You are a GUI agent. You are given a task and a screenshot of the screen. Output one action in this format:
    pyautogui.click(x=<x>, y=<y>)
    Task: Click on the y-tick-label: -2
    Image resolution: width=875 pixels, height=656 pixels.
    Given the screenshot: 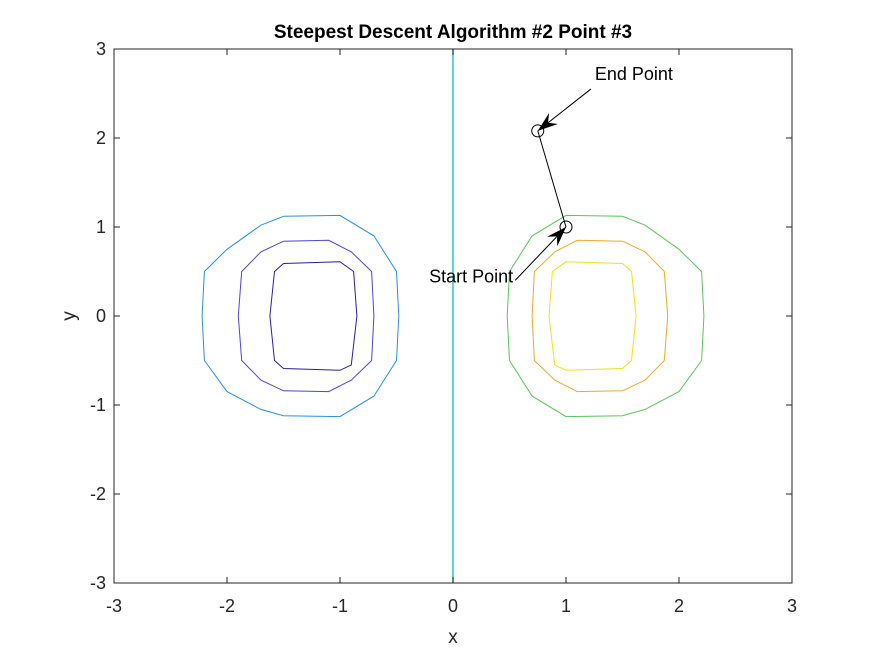 What is the action you would take?
    pyautogui.click(x=98, y=494)
    